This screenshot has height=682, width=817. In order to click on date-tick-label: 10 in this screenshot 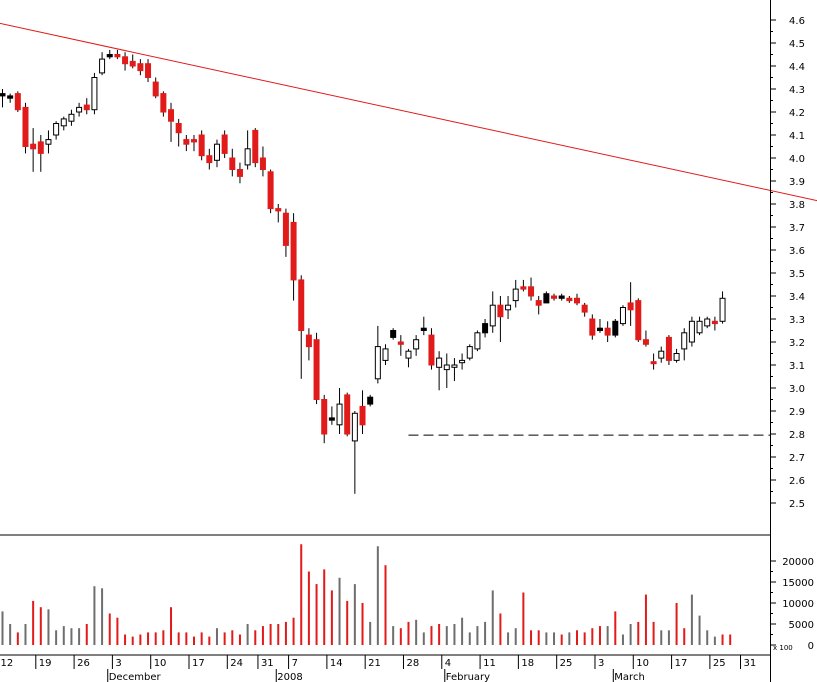, I will do `click(642, 663)`.